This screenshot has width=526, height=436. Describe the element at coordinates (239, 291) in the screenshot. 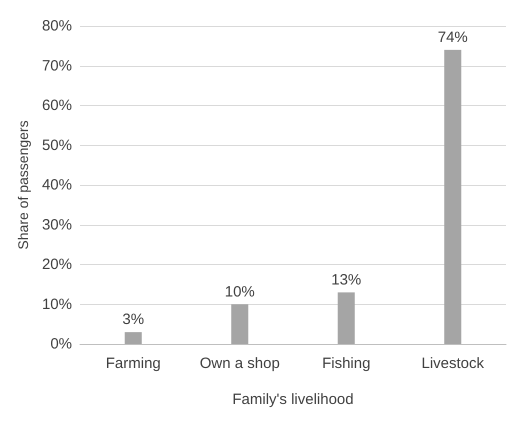

I see `data-label: 10%` at that location.